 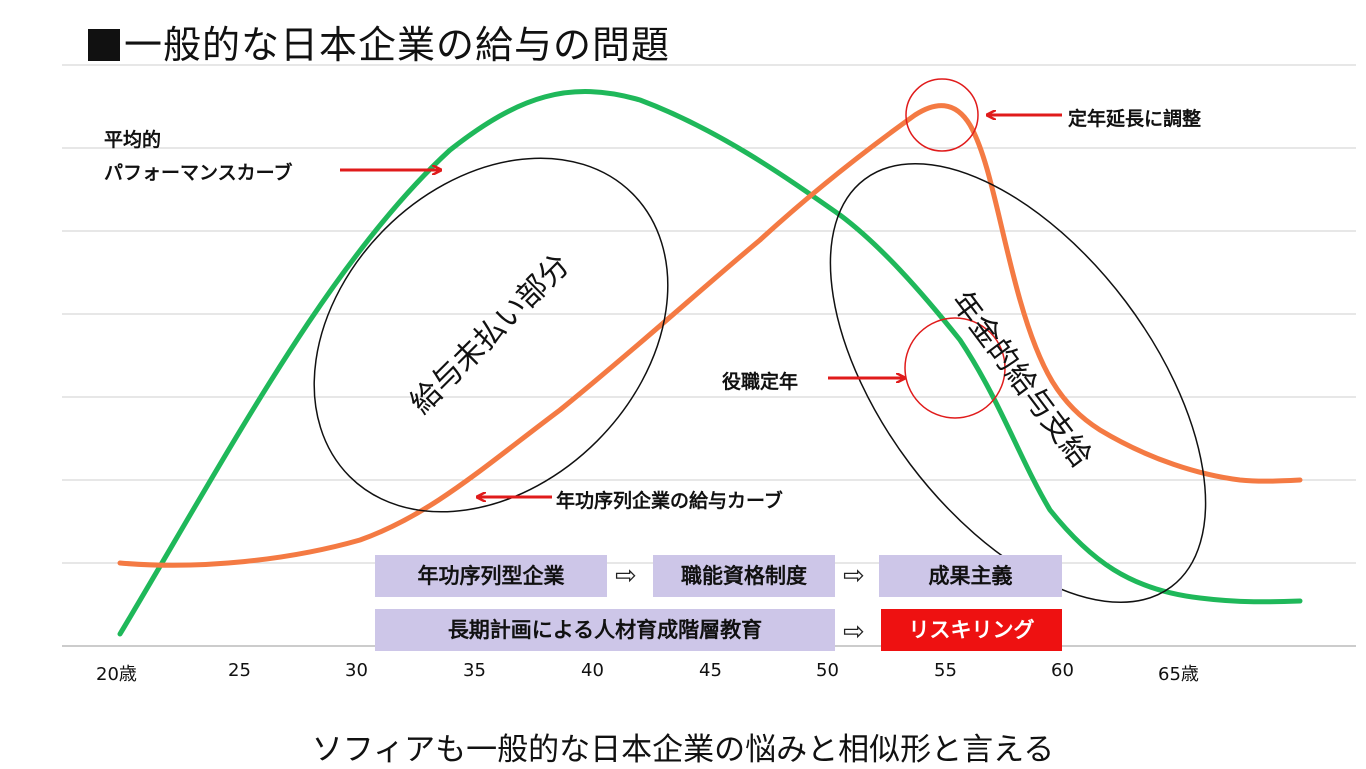 I want to click on flow-box-reskilling: リスキリング, so click(x=971, y=630).